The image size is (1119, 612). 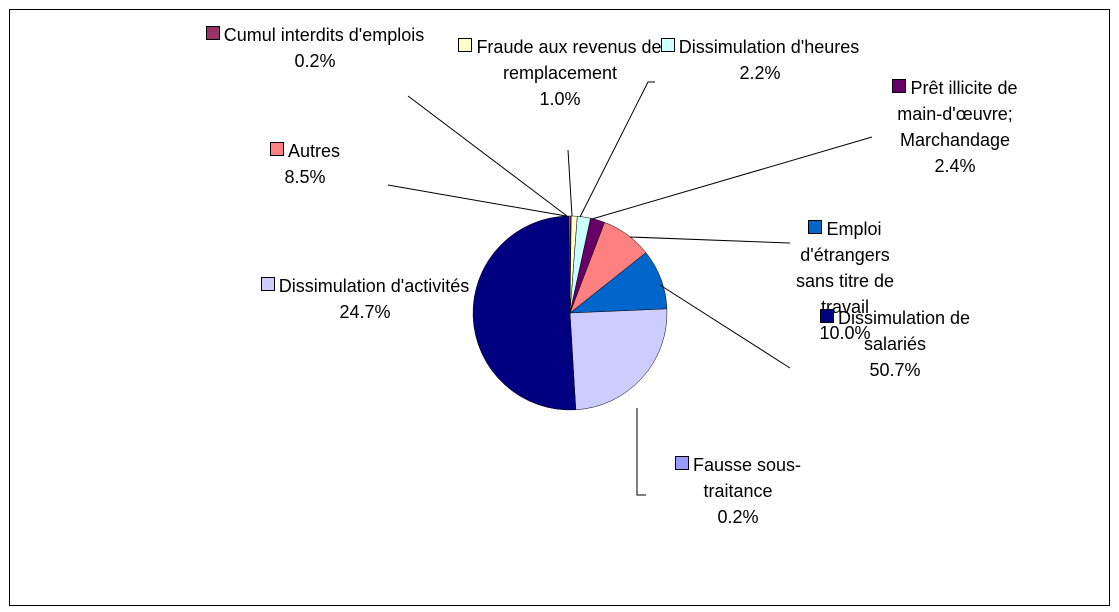 What do you see at coordinates (760, 60) in the screenshot?
I see `slice-label: Dissimulation d'heures 2.2%` at bounding box center [760, 60].